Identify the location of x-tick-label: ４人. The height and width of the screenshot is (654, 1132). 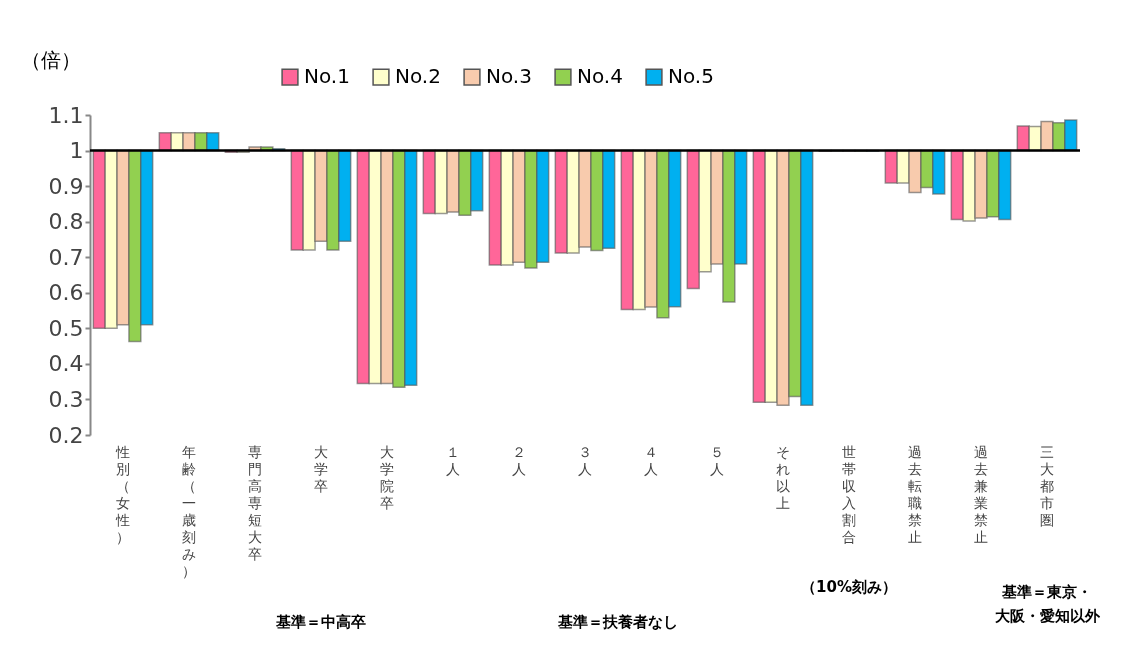
(651, 460).